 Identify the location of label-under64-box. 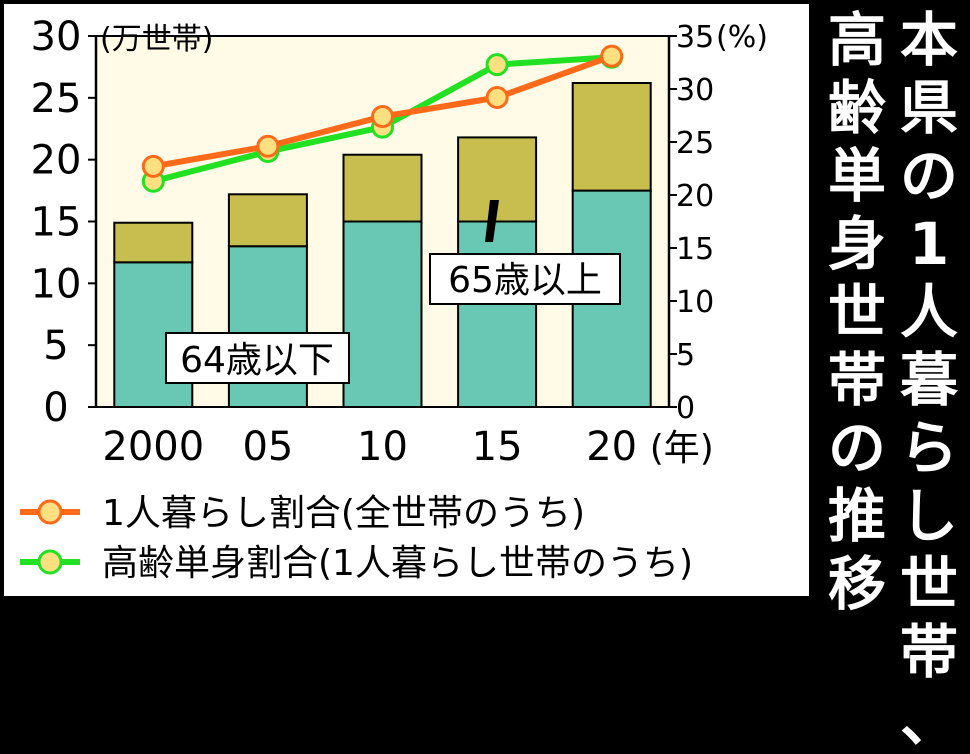
(257, 358).